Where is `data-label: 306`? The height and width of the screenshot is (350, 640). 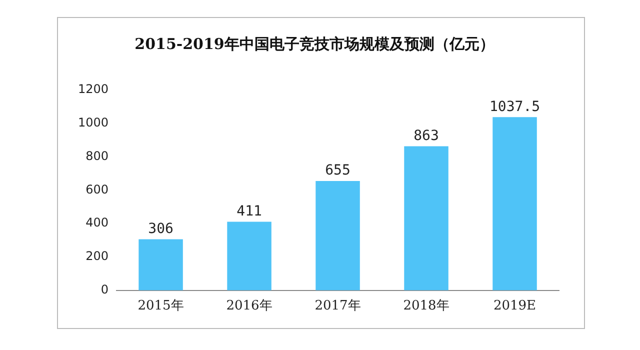 data-label: 306 is located at coordinates (161, 228).